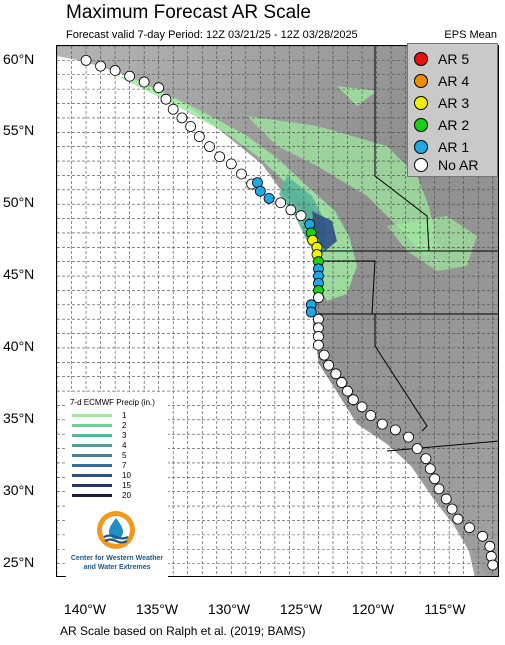 The height and width of the screenshot is (645, 505). What do you see at coordinates (19, 202) in the screenshot?
I see `lat-label-50: 50°N` at bounding box center [19, 202].